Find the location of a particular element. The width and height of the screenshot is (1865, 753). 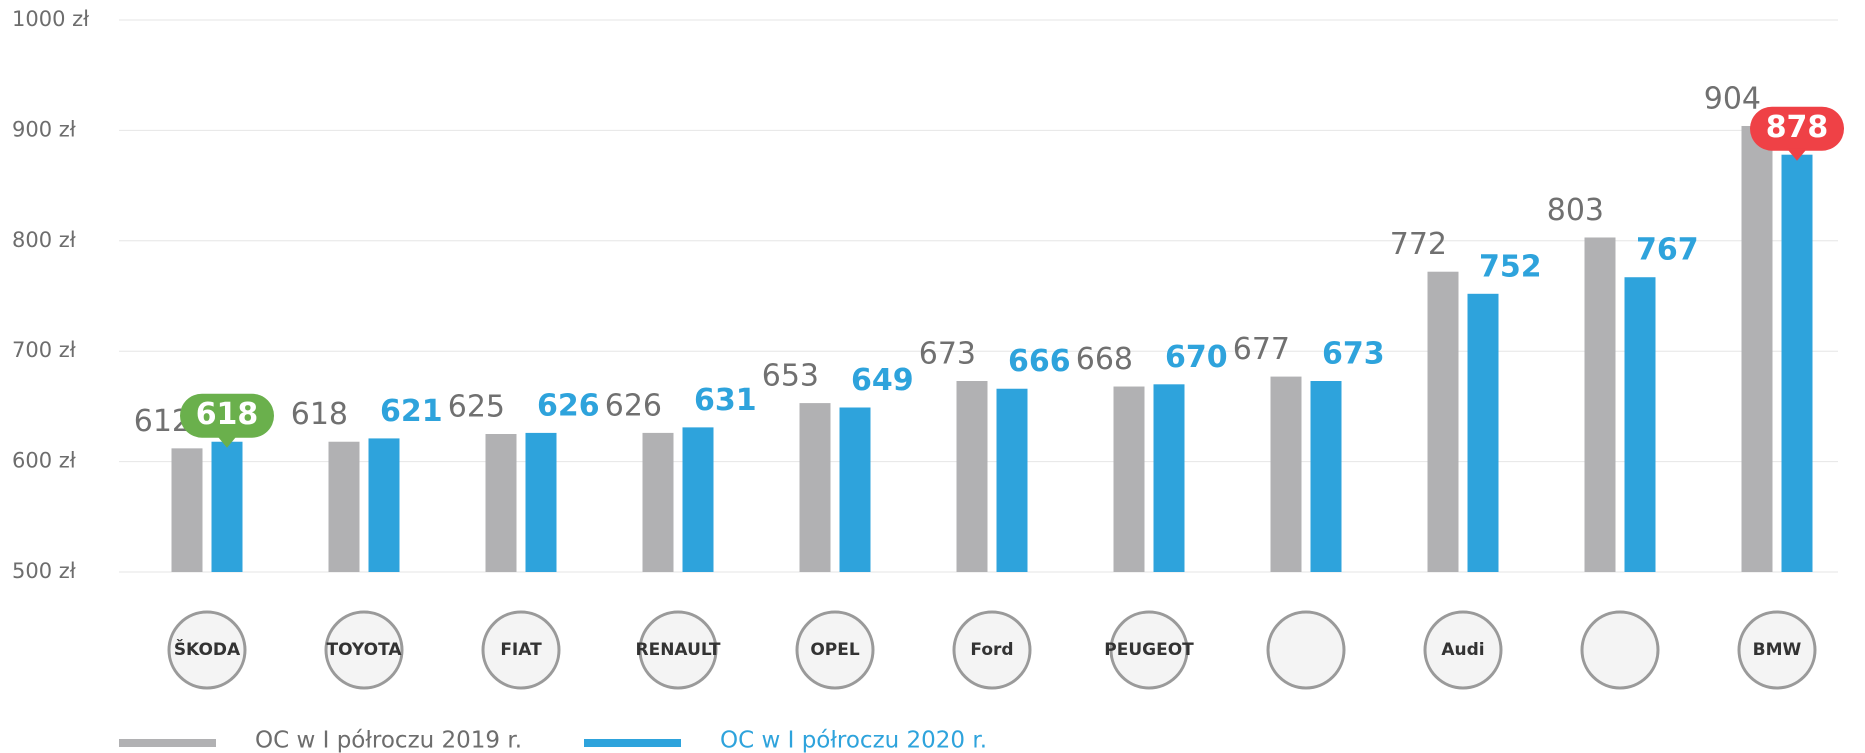

value-label: 878 is located at coordinates (1797, 127).